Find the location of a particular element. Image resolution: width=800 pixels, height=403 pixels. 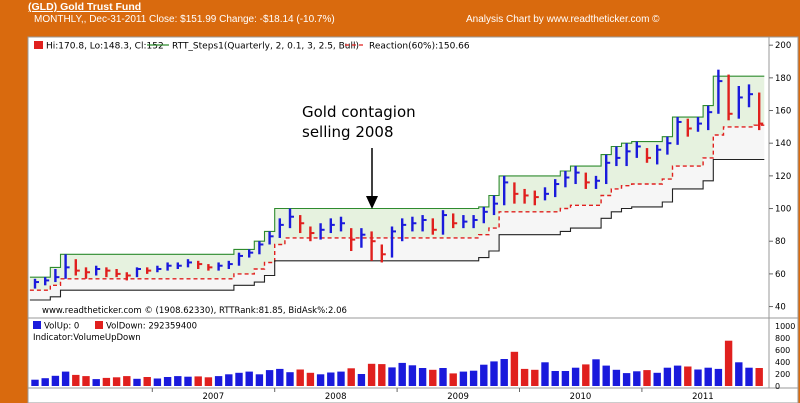

volup-legend-text: VolUp: 0 is located at coordinates (61, 327).